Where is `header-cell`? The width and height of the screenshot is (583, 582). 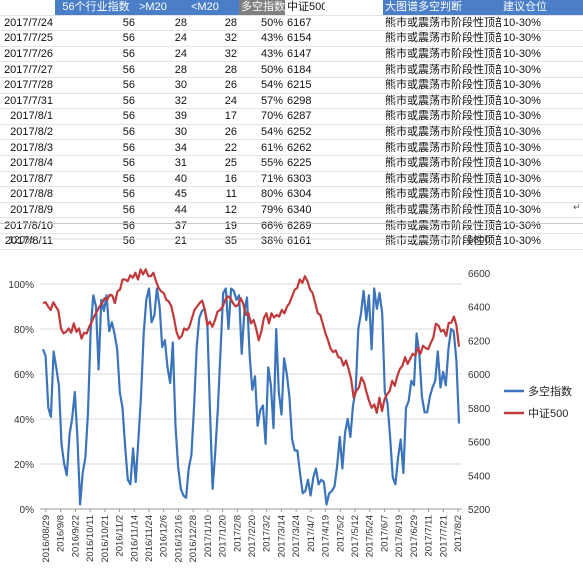
header-cell is located at coordinates (354, 8).